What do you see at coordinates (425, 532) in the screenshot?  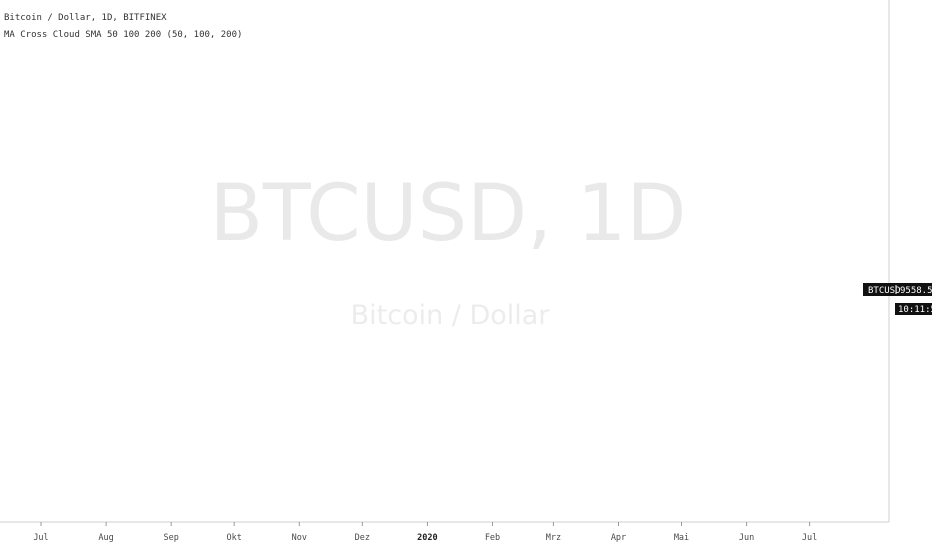 I see `time-axis: Jul Aug Sep Okt Nov Dez 2020 Feb Mrz Apr Mai Jun Jul` at bounding box center [425, 532].